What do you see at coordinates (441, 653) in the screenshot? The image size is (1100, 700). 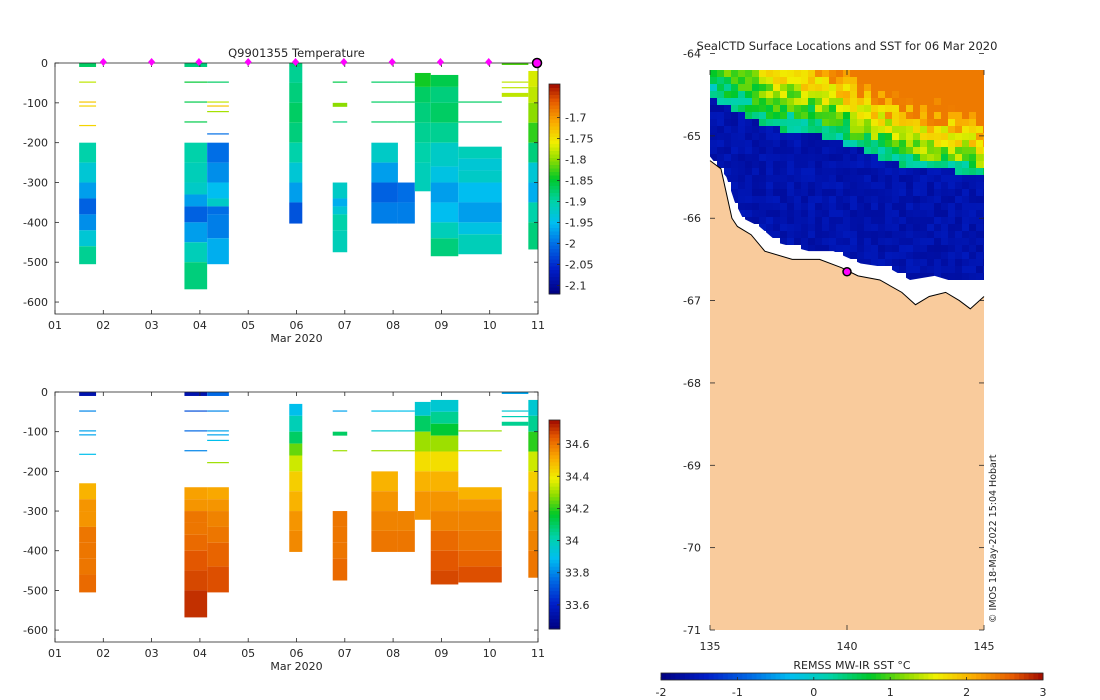 I see `x-tick-label: 09` at bounding box center [441, 653].